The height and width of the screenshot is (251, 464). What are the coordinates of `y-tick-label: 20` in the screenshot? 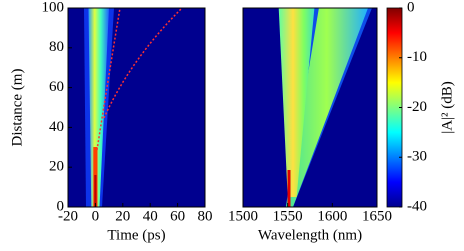 It's located at (56, 167).